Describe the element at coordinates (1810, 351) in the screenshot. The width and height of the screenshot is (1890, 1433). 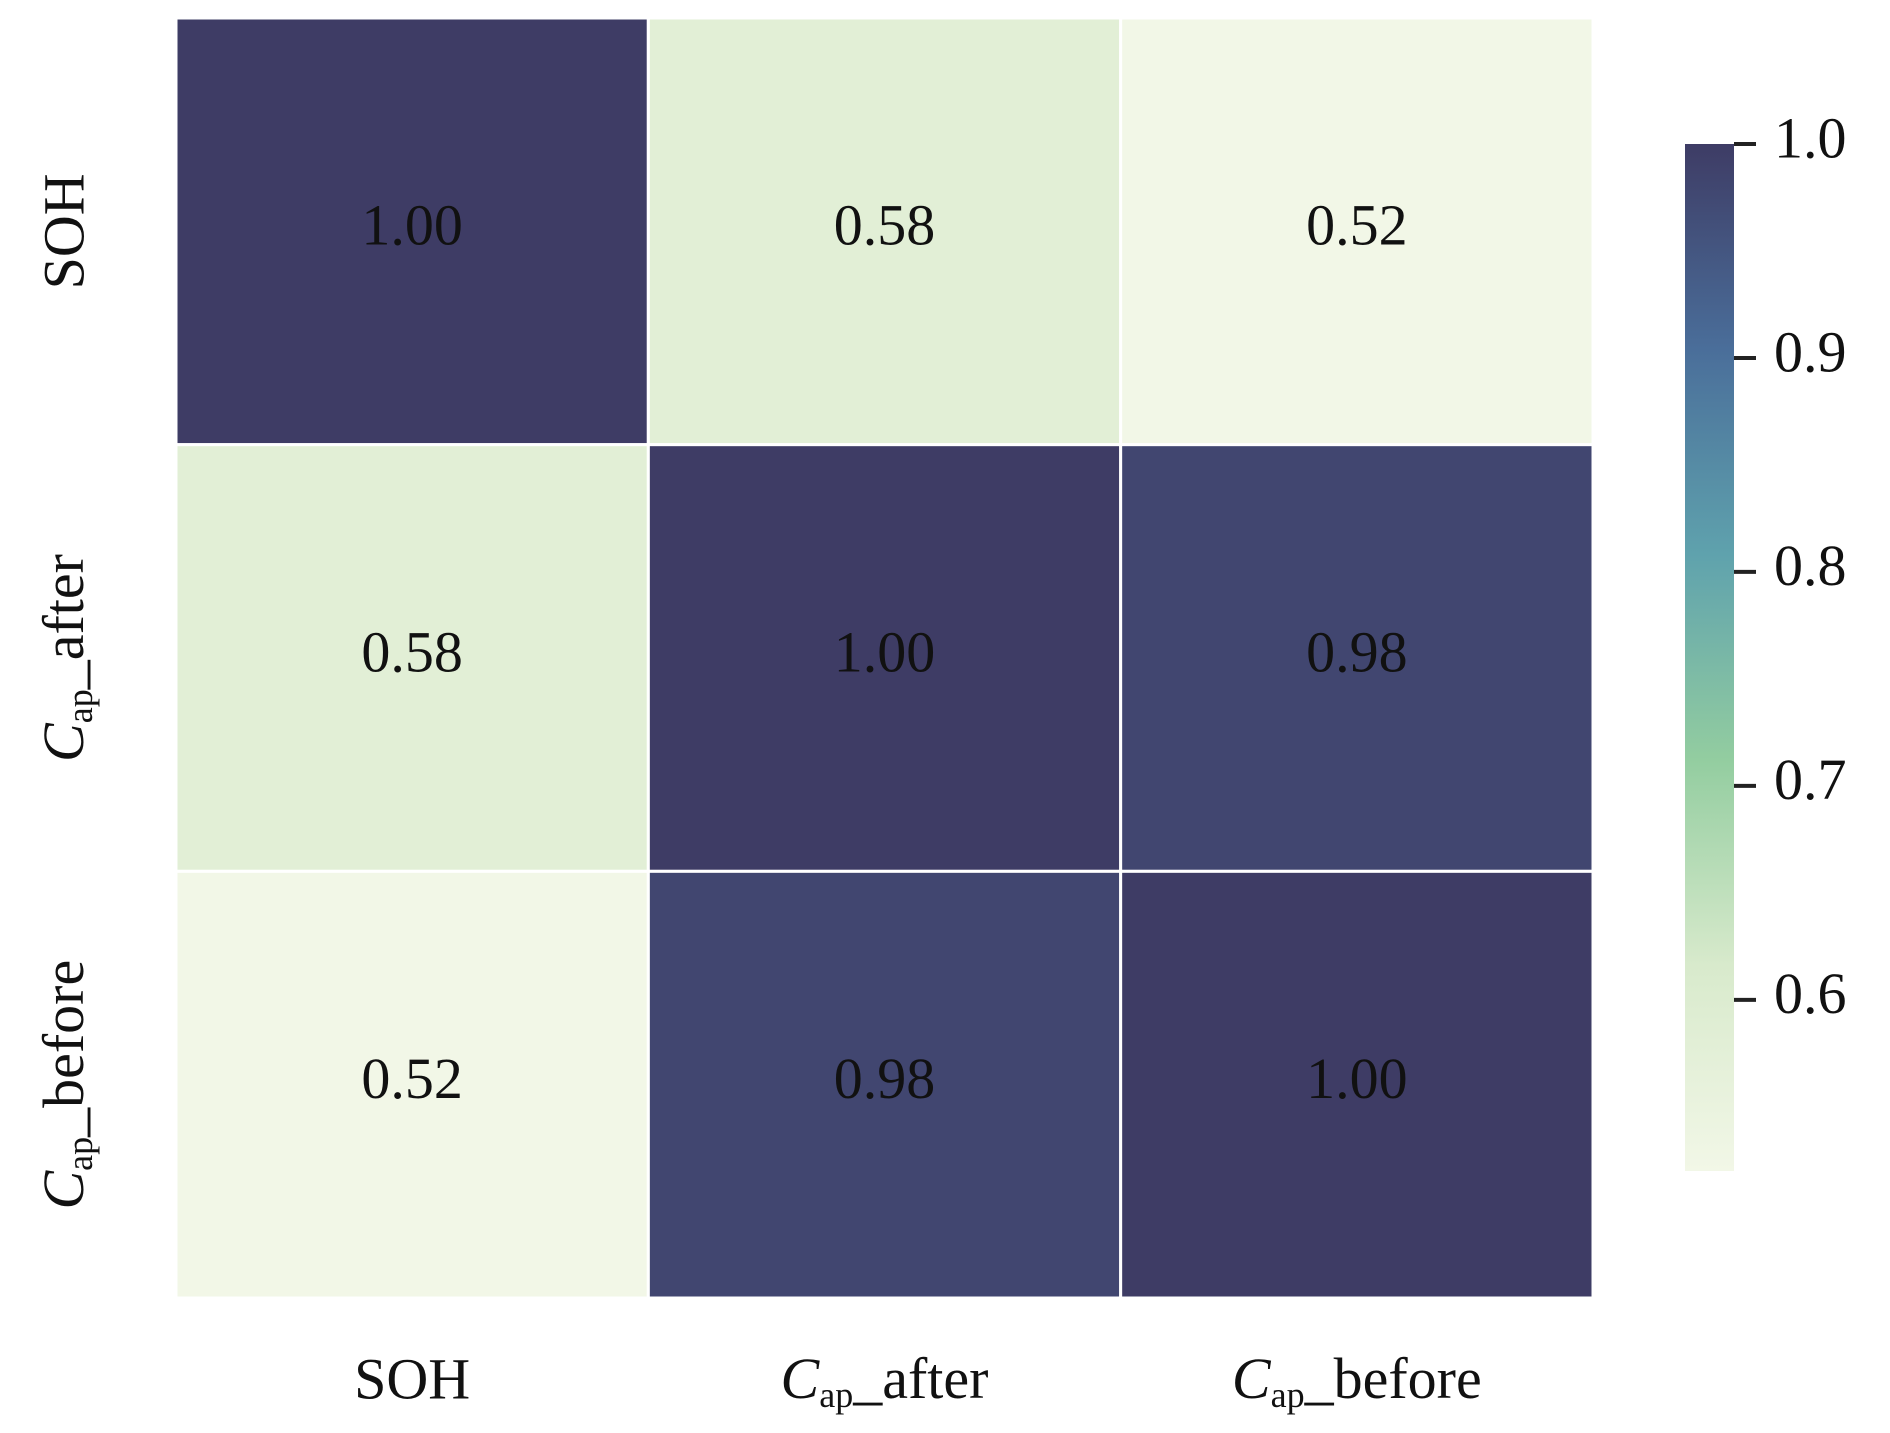
I see `colorbar-tick-label: 0.9` at that location.